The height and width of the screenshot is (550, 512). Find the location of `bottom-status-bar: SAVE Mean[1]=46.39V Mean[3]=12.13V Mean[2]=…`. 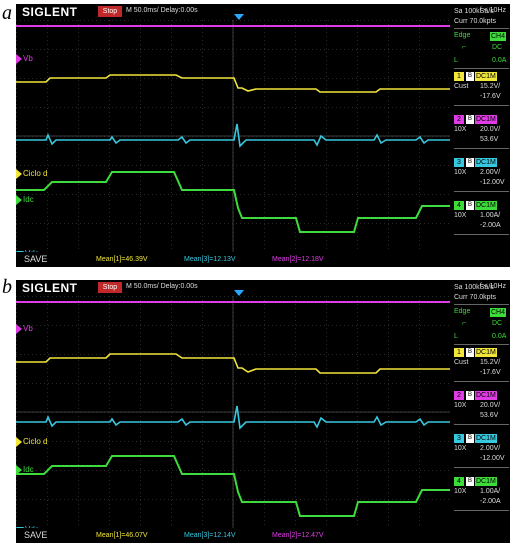

bottom-status-bar: SAVE Mean[1]=46.39V Mean[3]=12.13V Mean[2]=… is located at coordinates (263, 259).